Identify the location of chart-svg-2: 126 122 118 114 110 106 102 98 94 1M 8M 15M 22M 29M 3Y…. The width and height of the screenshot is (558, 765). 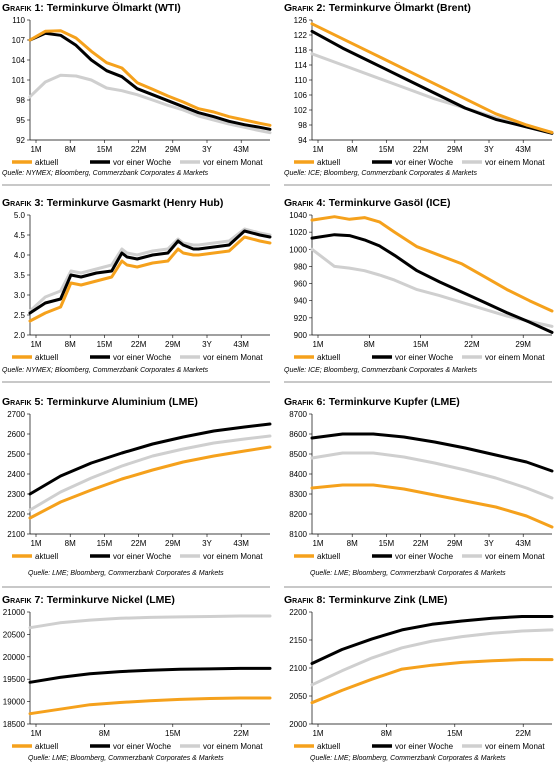
(424, 91).